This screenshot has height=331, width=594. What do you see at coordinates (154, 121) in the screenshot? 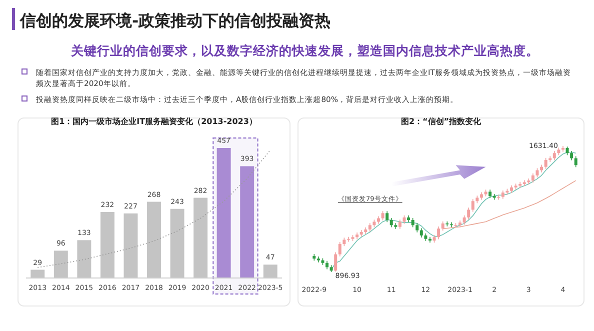
I see `chart-title: 图1：国内一级市场企业IT服务融资变化（2013-2023）` at bounding box center [154, 121].